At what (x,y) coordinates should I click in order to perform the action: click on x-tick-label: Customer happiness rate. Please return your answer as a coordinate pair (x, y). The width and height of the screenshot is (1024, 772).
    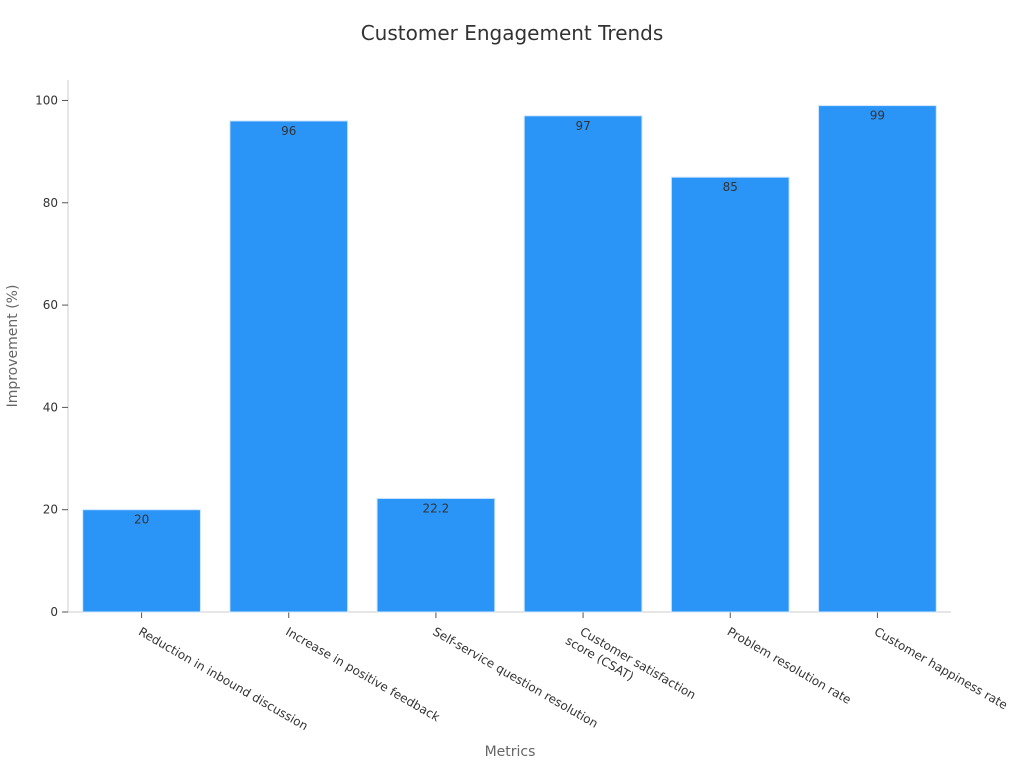
    Looking at the image, I should click on (941, 668).